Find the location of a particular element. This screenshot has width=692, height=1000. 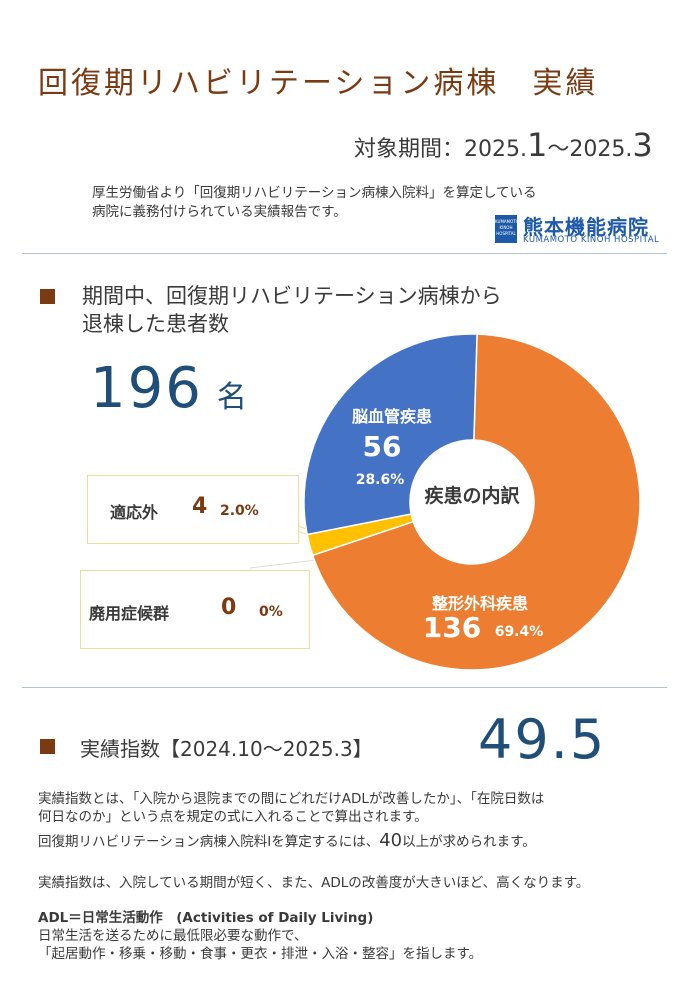

donut-center-label: 疾患の内訳 is located at coordinates (472, 495).